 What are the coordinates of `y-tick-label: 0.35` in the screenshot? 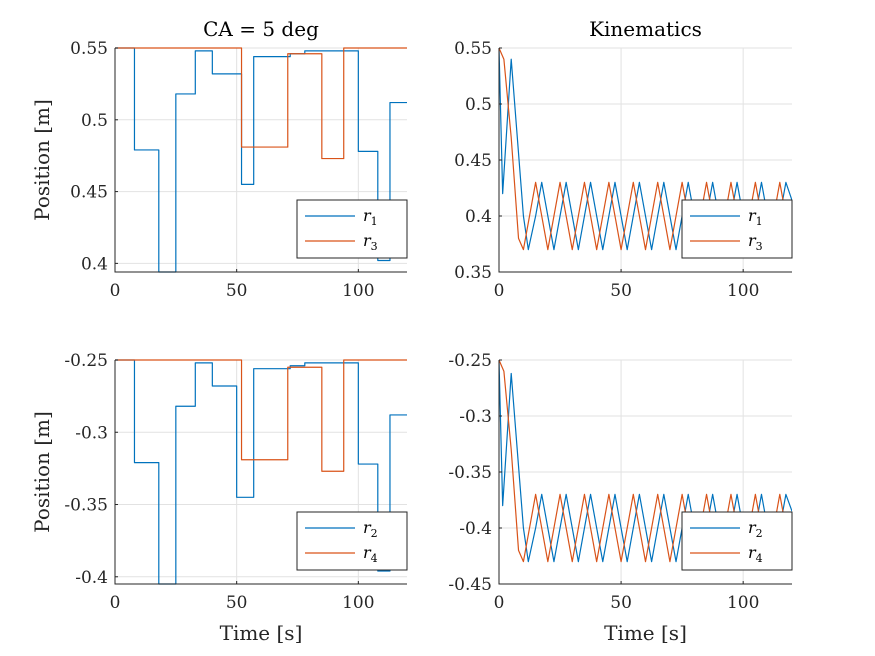 It's located at (473, 273).